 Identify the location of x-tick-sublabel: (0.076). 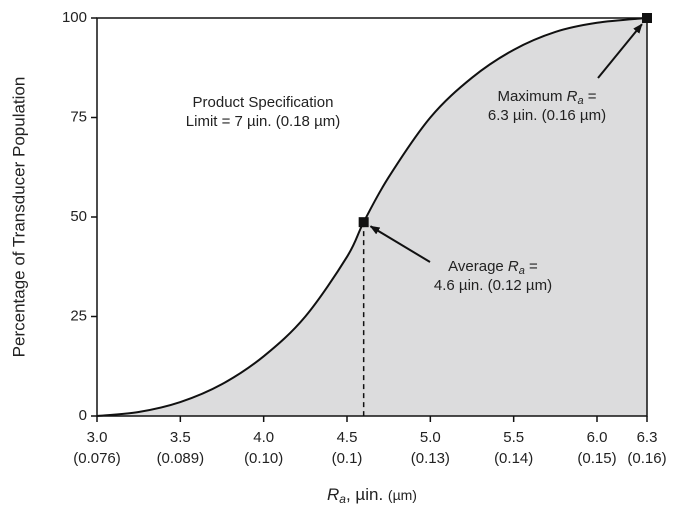
(97, 458).